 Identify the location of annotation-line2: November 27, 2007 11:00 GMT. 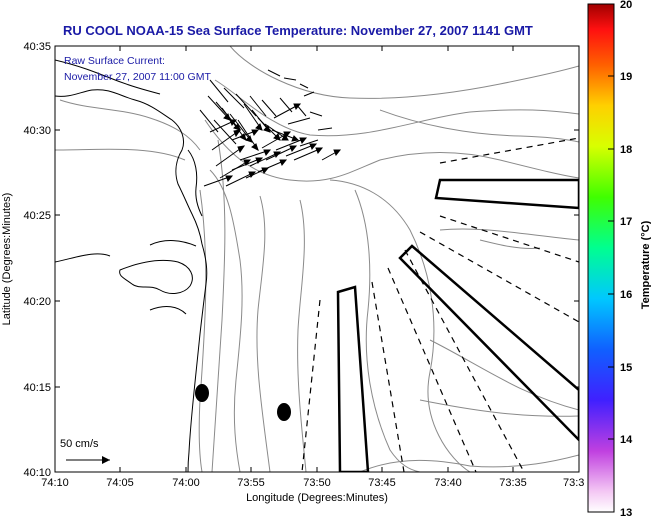
(137, 77).